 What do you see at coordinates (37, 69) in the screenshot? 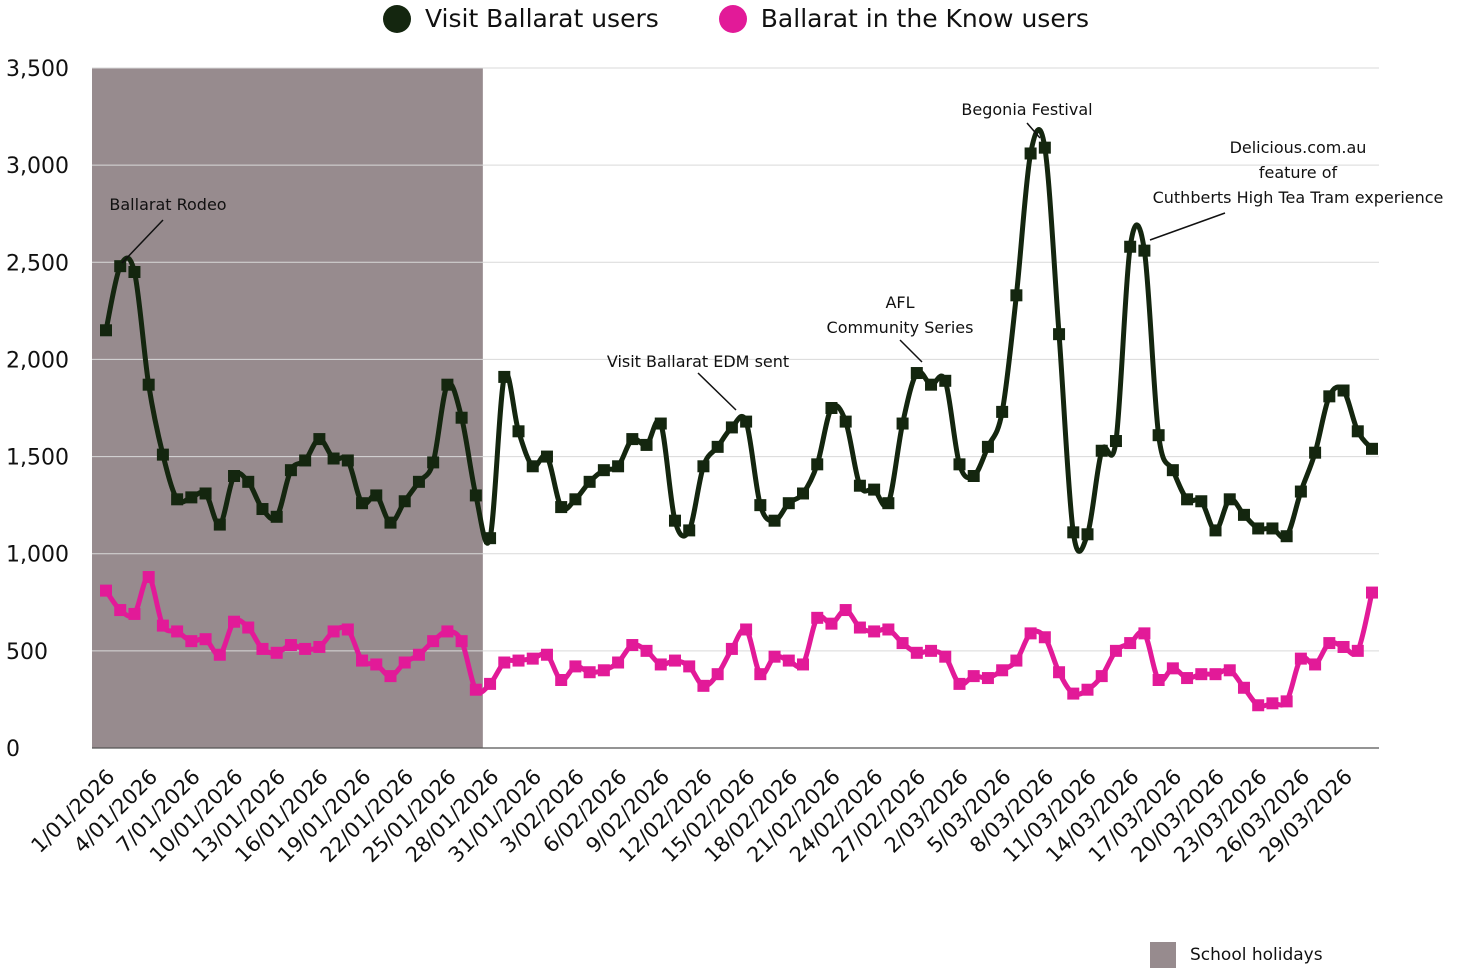
I see `y-tick-label: 3,500` at bounding box center [37, 69].